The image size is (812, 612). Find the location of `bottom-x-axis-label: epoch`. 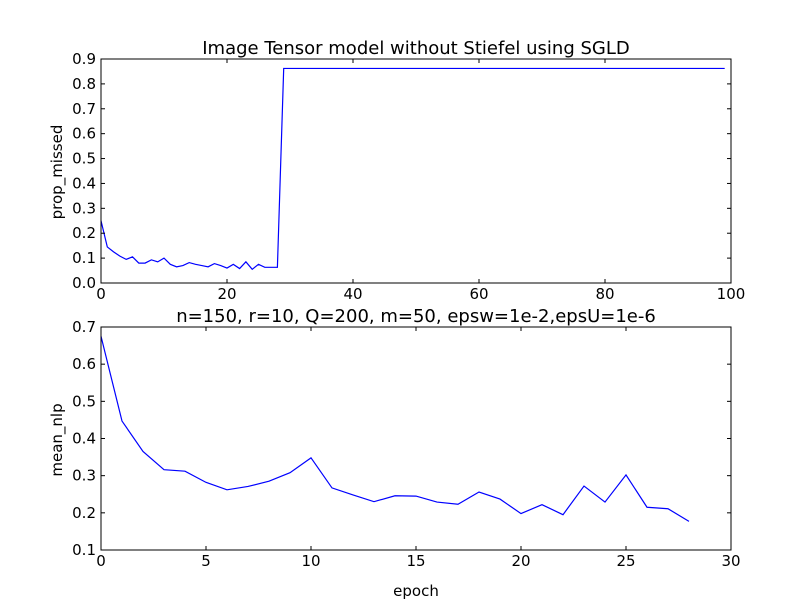

bottom-x-axis-label: epoch is located at coordinates (416, 591).